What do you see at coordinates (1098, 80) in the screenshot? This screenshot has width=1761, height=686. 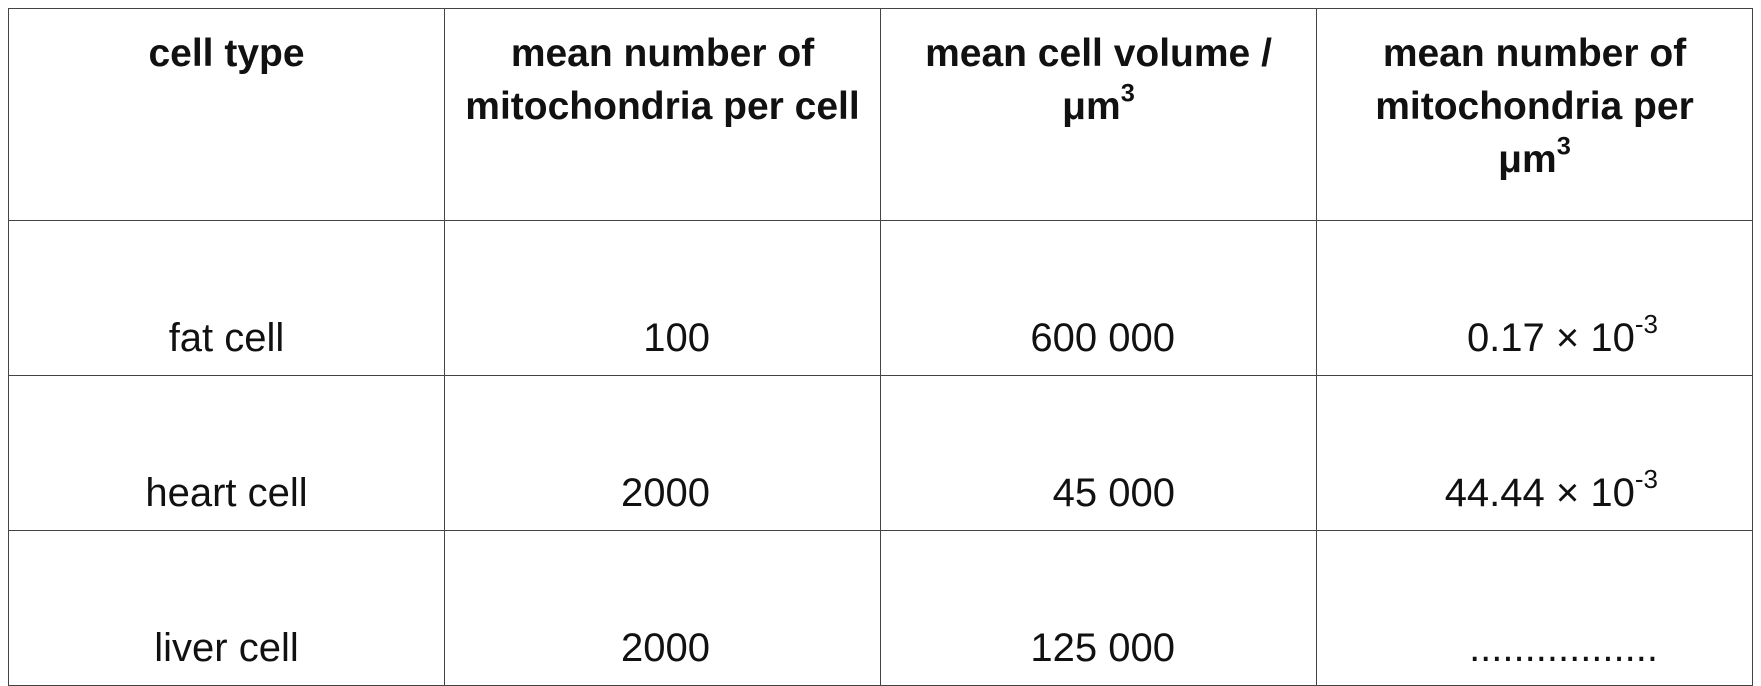 I see `cell-text: mean cell volume /μm` at bounding box center [1098, 80].